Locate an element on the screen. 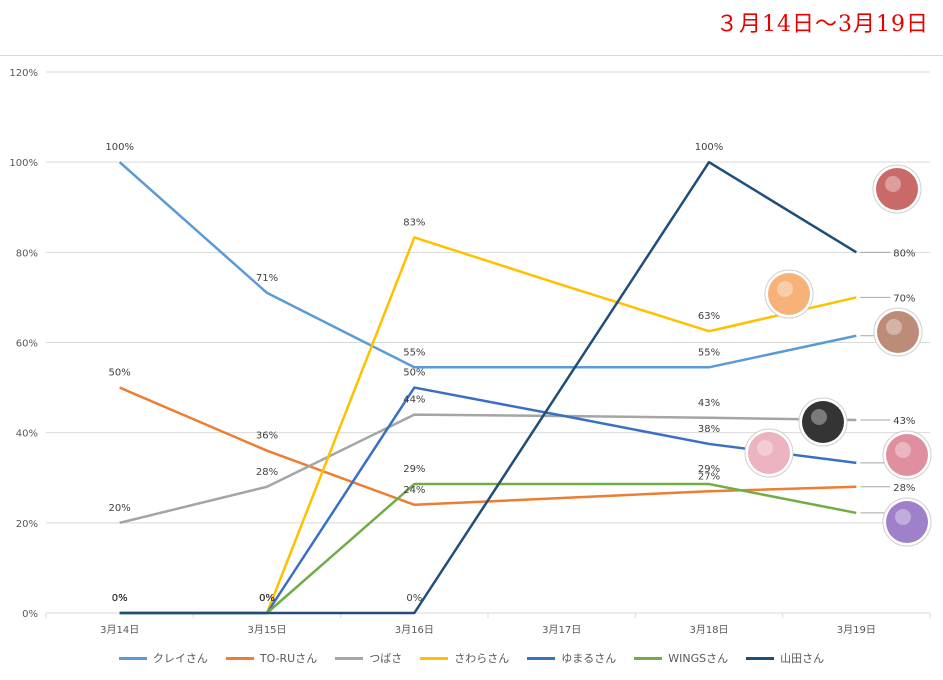 The width and height of the screenshot is (943, 680). brown-hair-girl-avatar is located at coordinates (898, 332).